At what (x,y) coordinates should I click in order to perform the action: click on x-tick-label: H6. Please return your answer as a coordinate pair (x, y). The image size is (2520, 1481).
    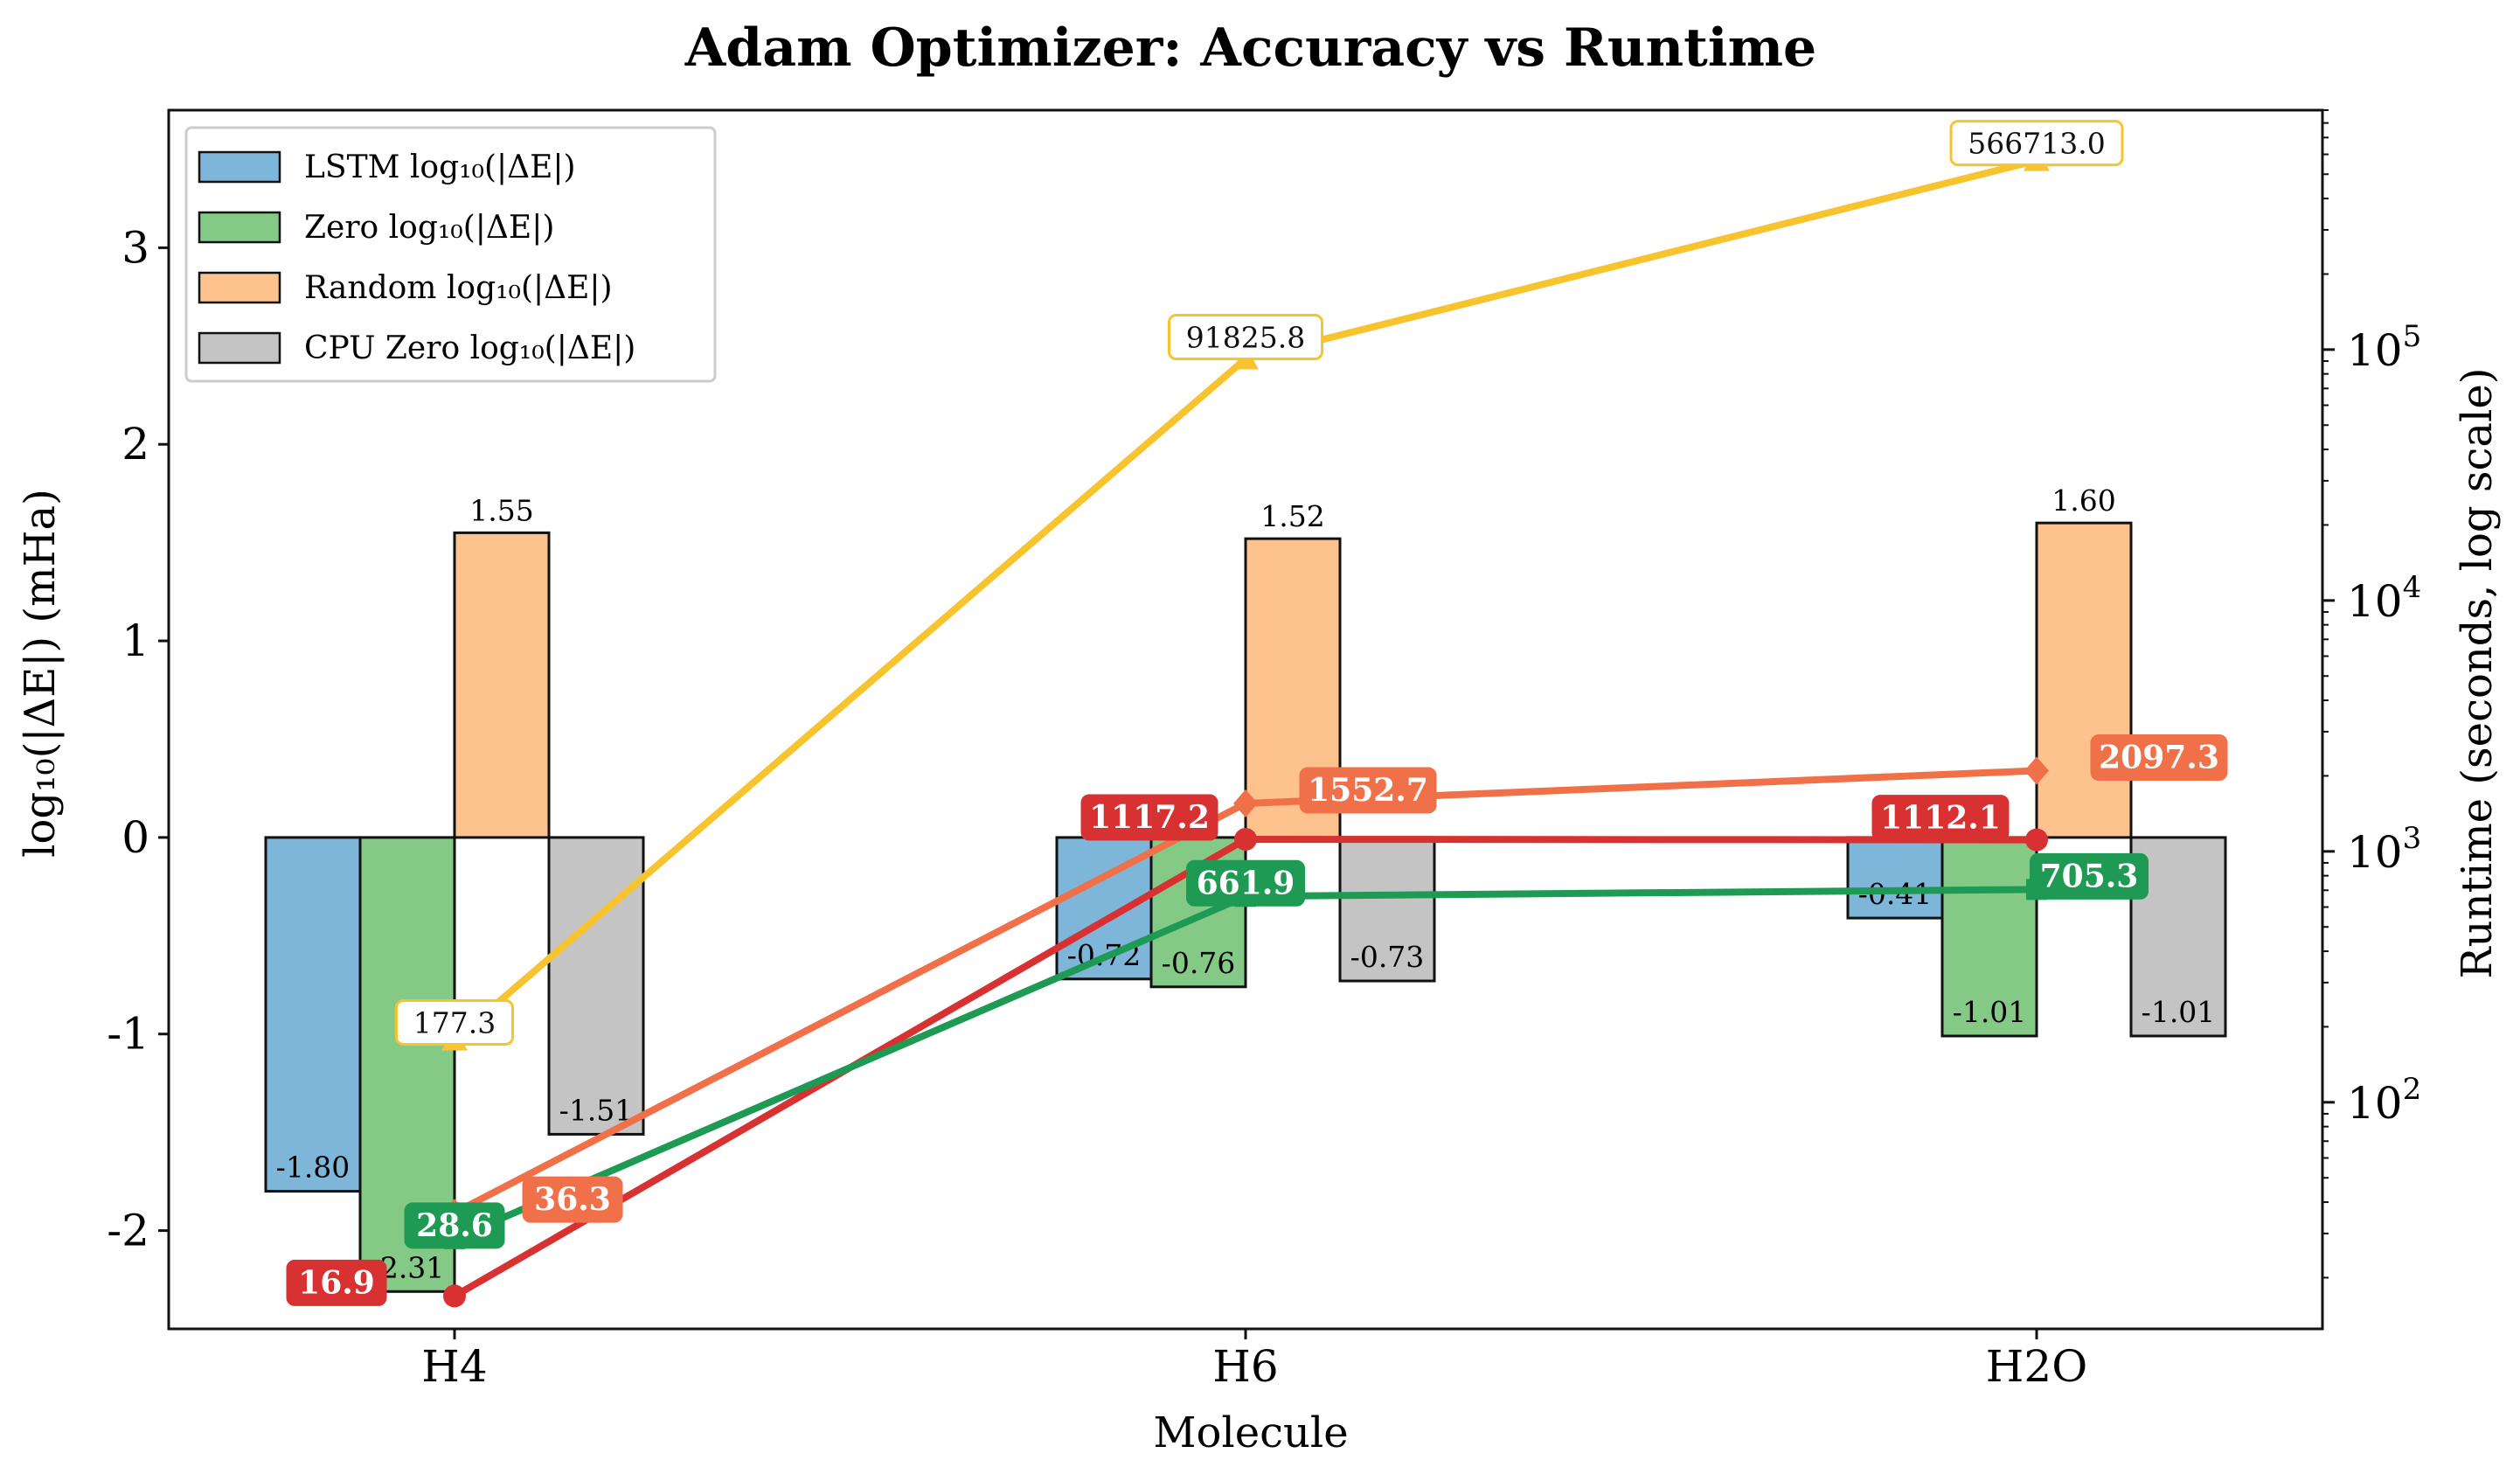
    Looking at the image, I should click on (1245, 1367).